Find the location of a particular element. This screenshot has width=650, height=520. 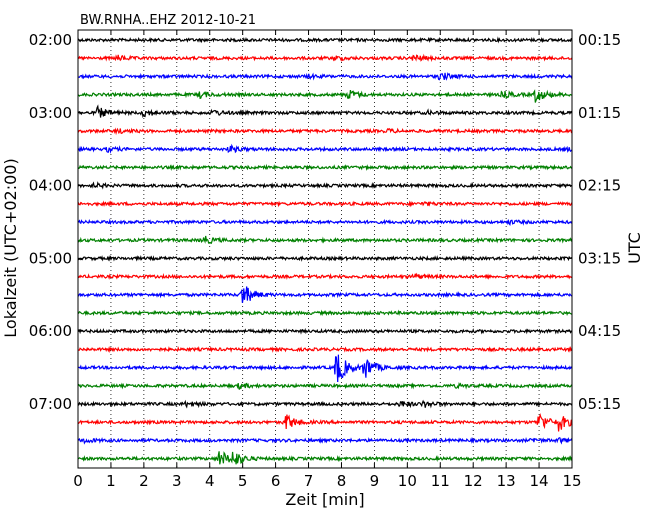

right-tick-label: 01:15 is located at coordinates (599, 113).